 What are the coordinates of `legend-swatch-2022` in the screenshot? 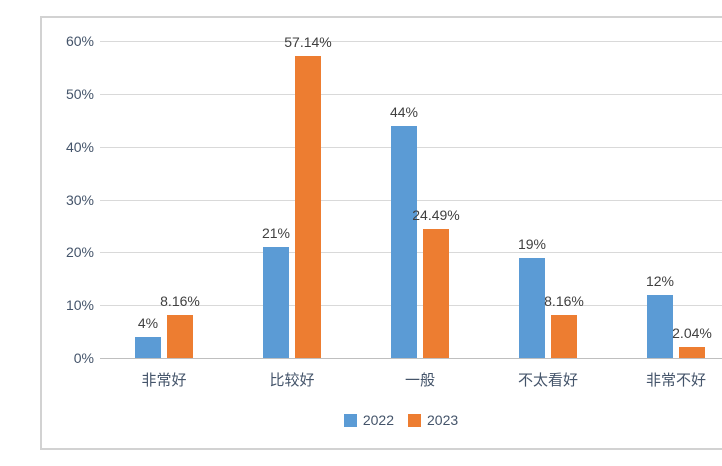 It's located at (350, 420).